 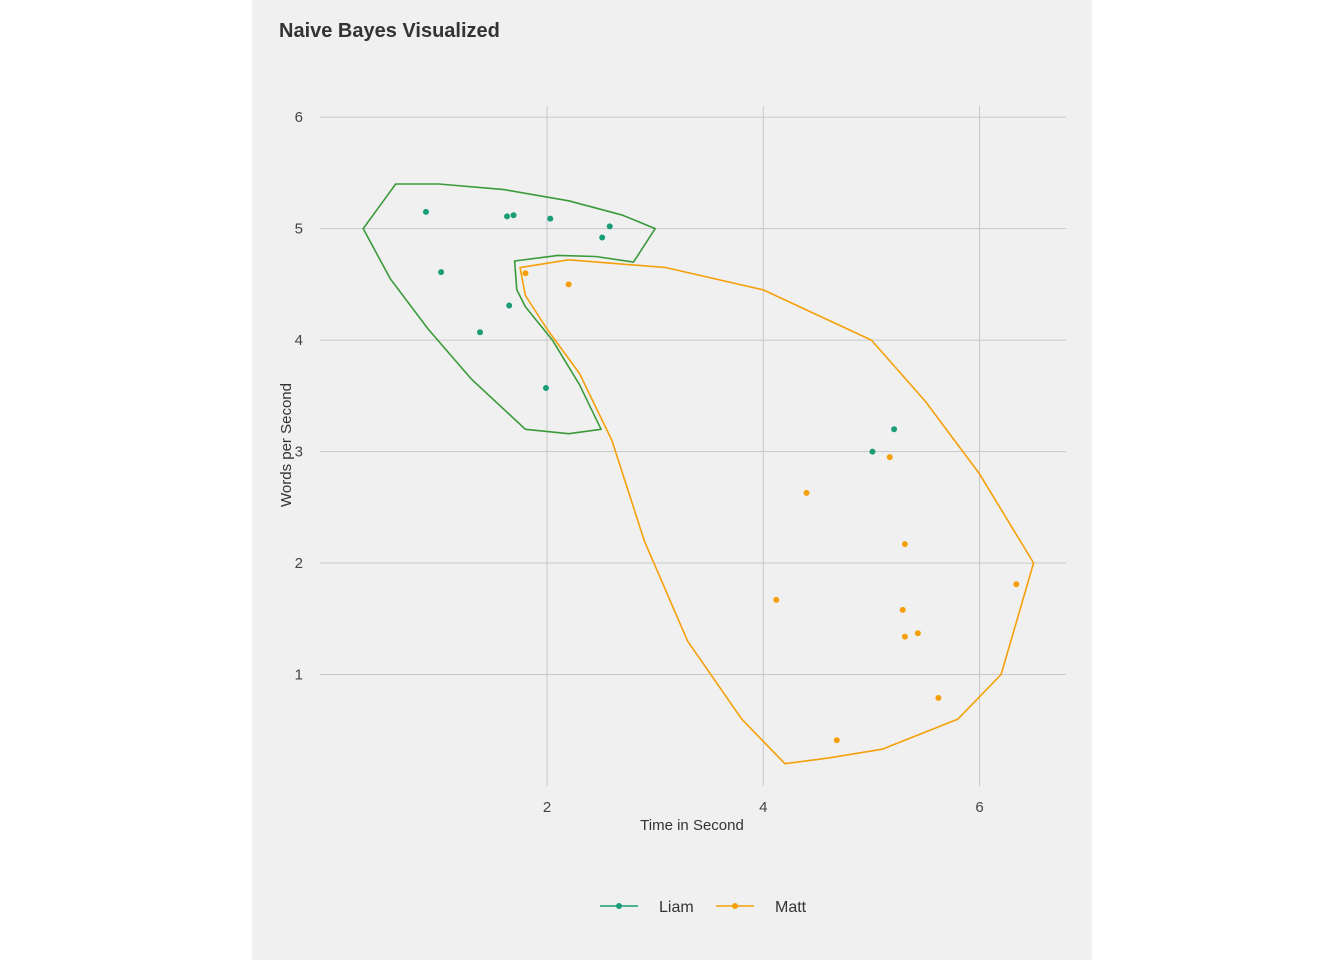 I want to click on chart-title: Naive Bayes Visualized, so click(x=389, y=31).